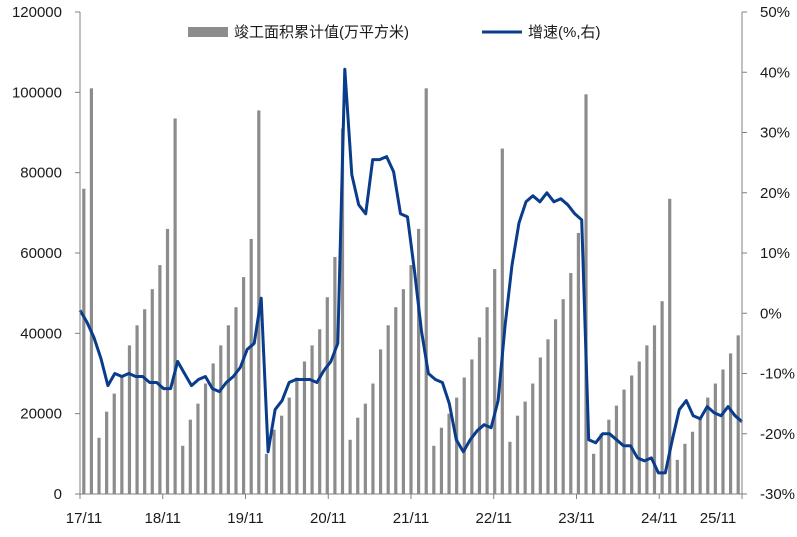  Describe the element at coordinates (41, 253) in the screenshot. I see `left-tick-label: 60000` at that location.